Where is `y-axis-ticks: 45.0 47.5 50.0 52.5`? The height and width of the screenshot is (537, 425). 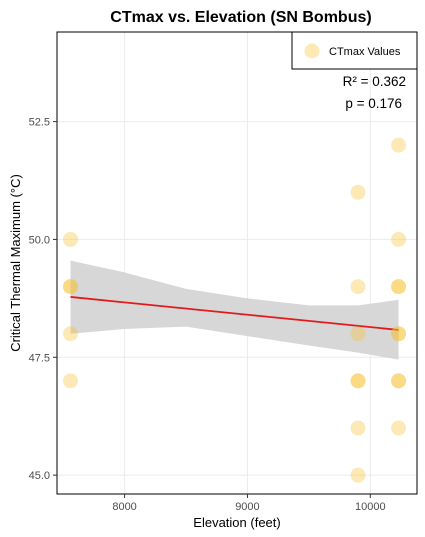 y-axis-ticks: 45.0 47.5 50.0 52.5 is located at coordinates (43, 299).